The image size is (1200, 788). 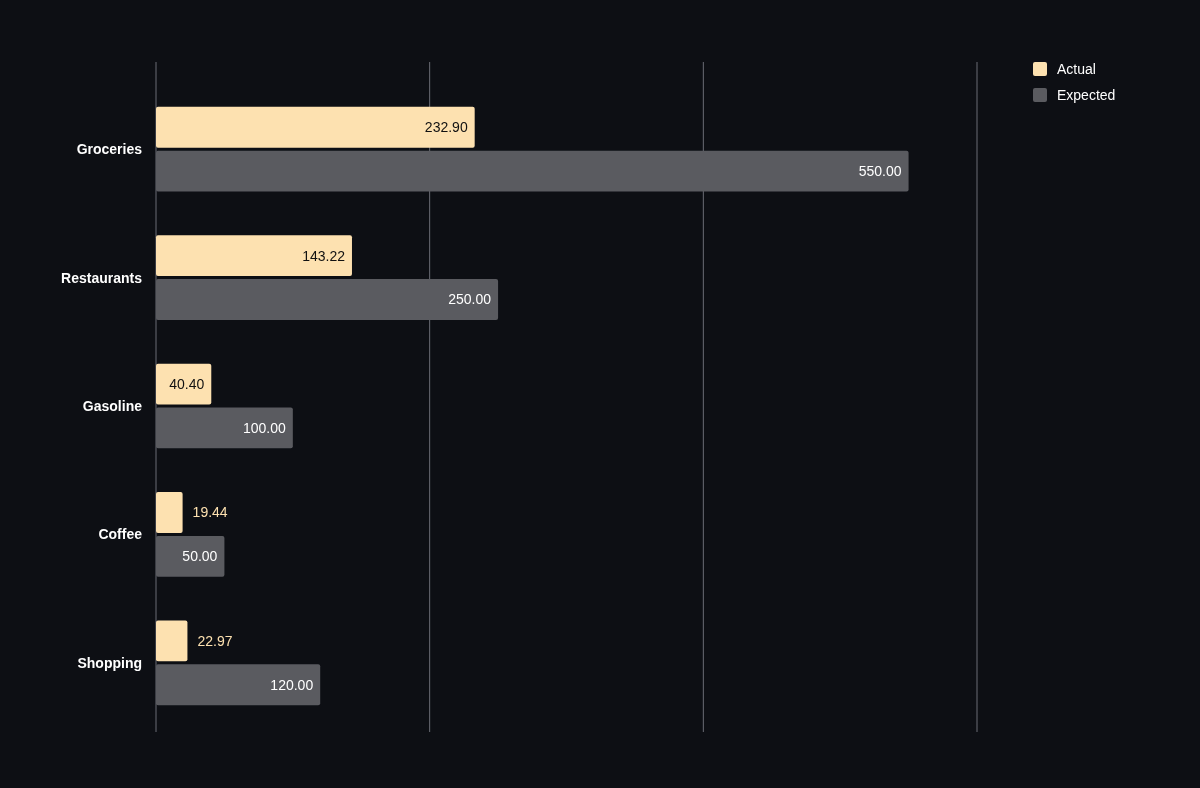 I want to click on y-tick-label: Restaurants, so click(x=102, y=277).